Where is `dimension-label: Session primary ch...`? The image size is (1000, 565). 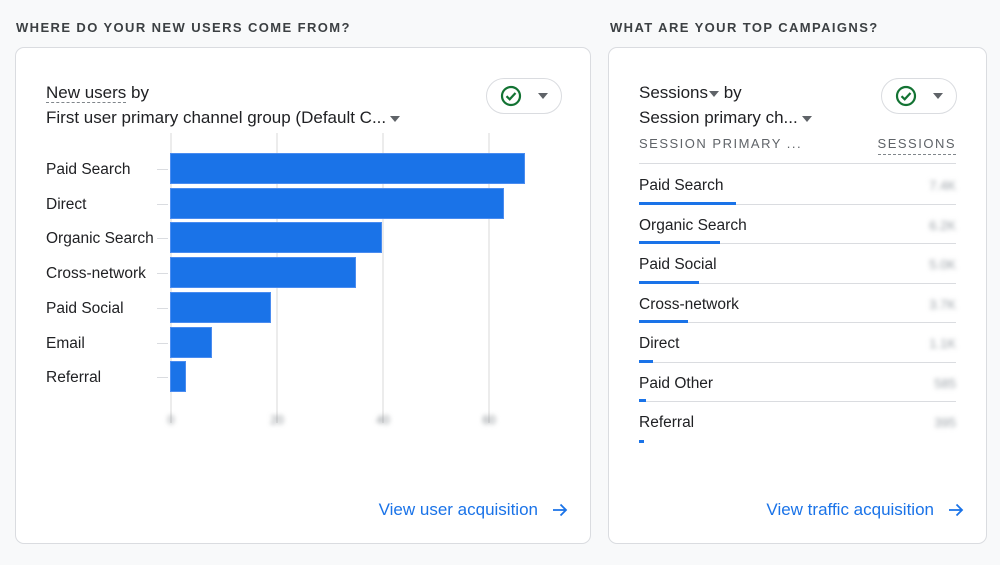 dimension-label: Session primary ch... is located at coordinates (718, 117).